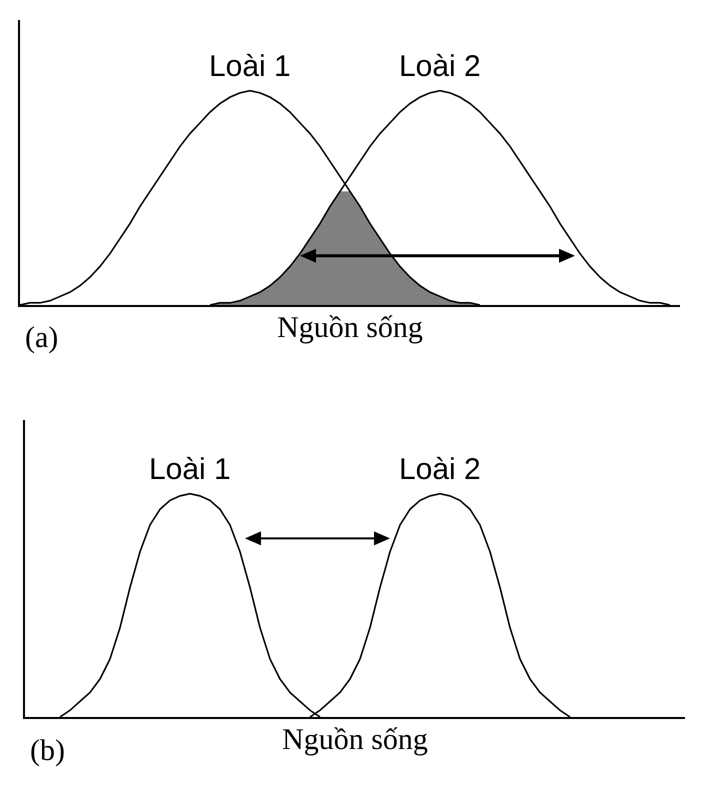  What do you see at coordinates (47, 750) in the screenshot?
I see `text: (b)` at bounding box center [47, 750].